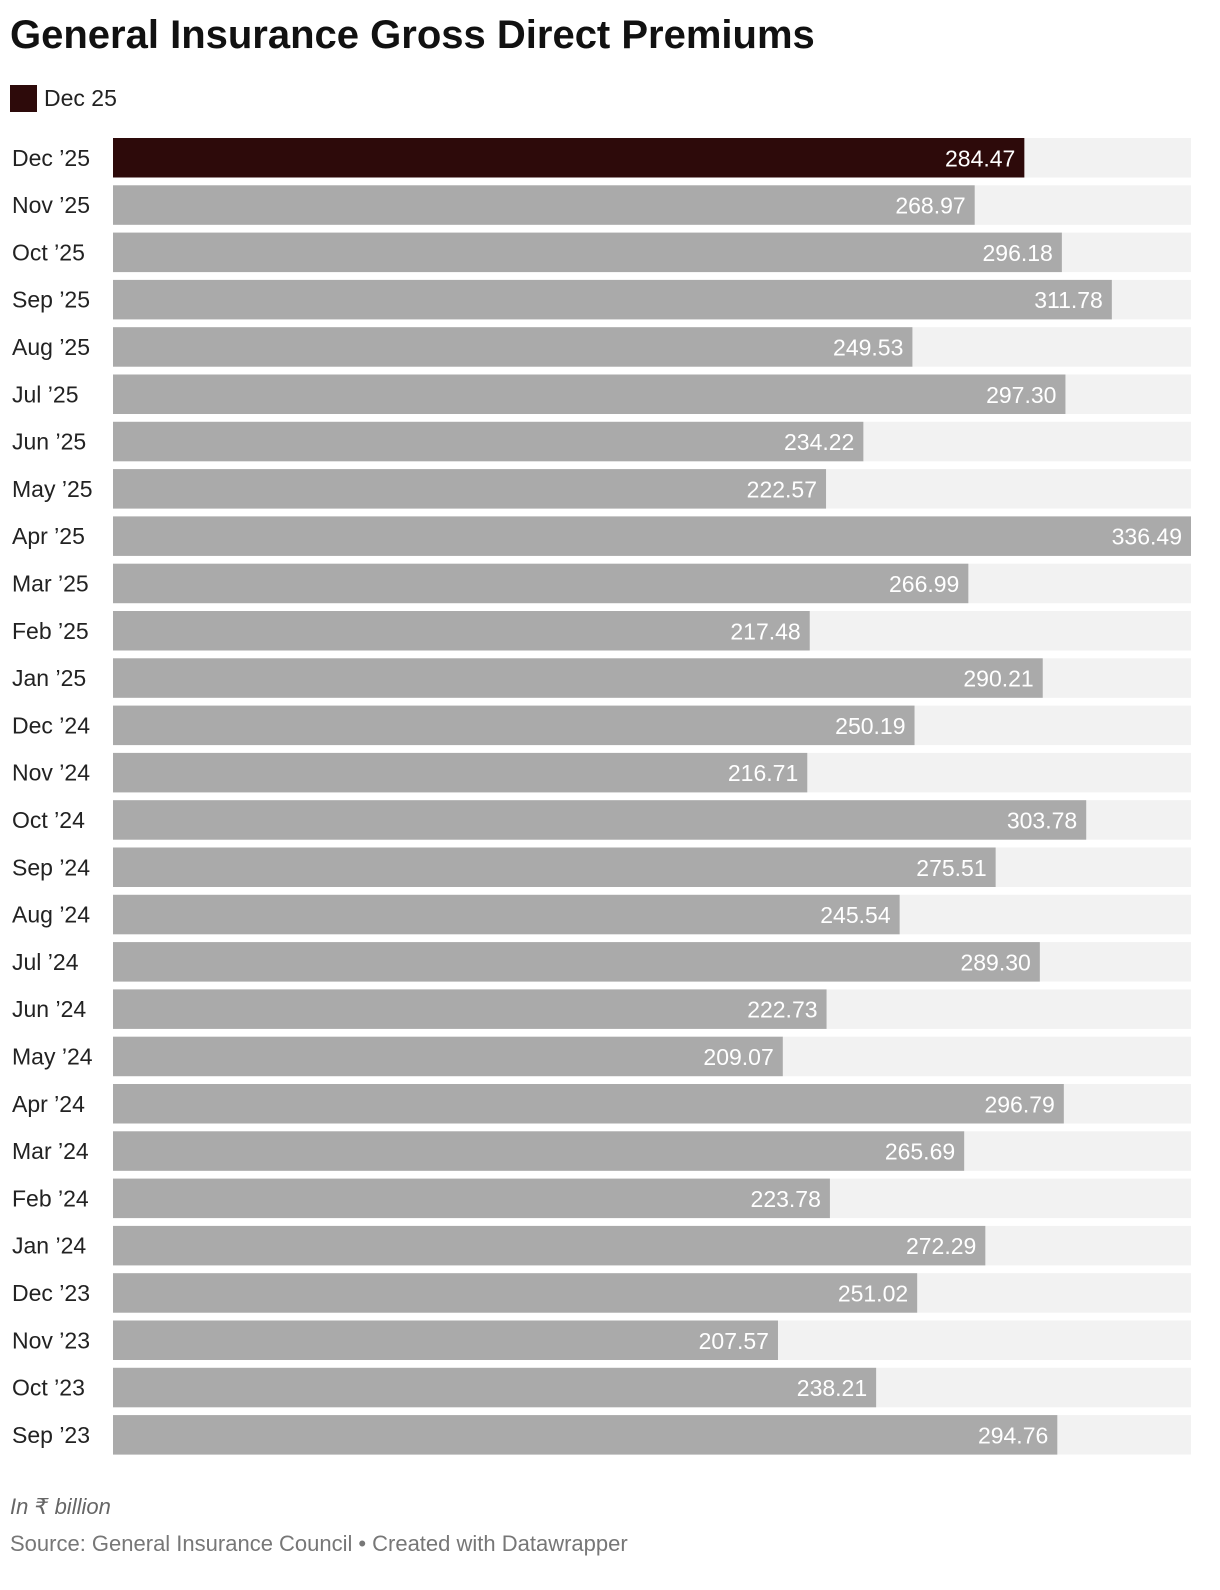  I want to click on bar-row: Jan ’24 272.29, so click(601, 1245).